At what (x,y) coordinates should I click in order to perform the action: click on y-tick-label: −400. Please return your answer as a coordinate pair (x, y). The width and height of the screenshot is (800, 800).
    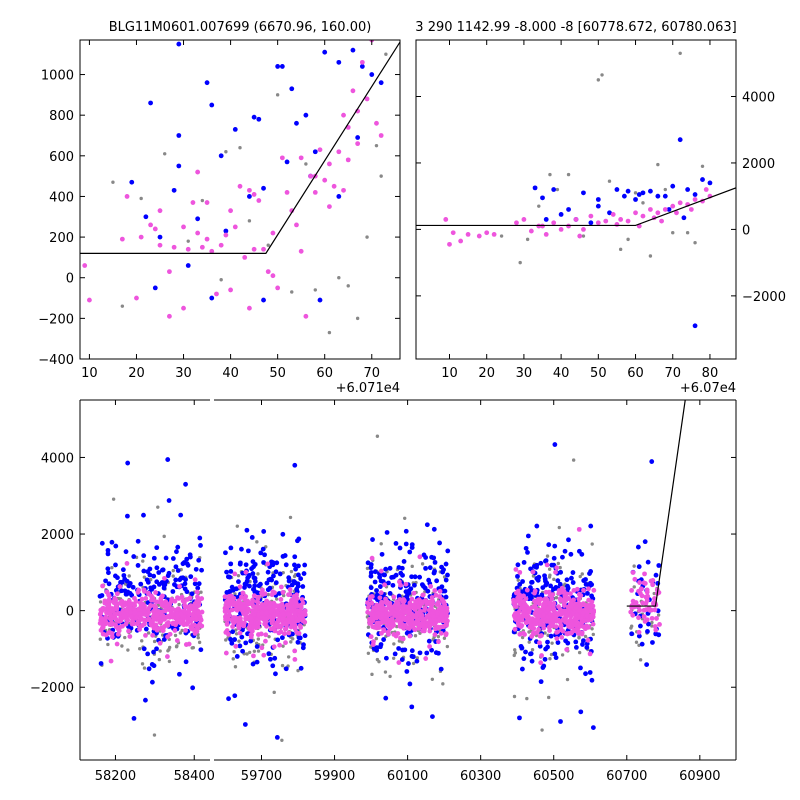
    Looking at the image, I should click on (56, 360).